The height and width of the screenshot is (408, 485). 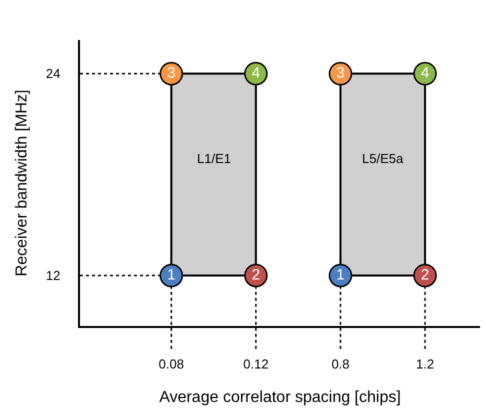 What do you see at coordinates (425, 275) in the screenshot?
I see `text: 2` at bounding box center [425, 275].